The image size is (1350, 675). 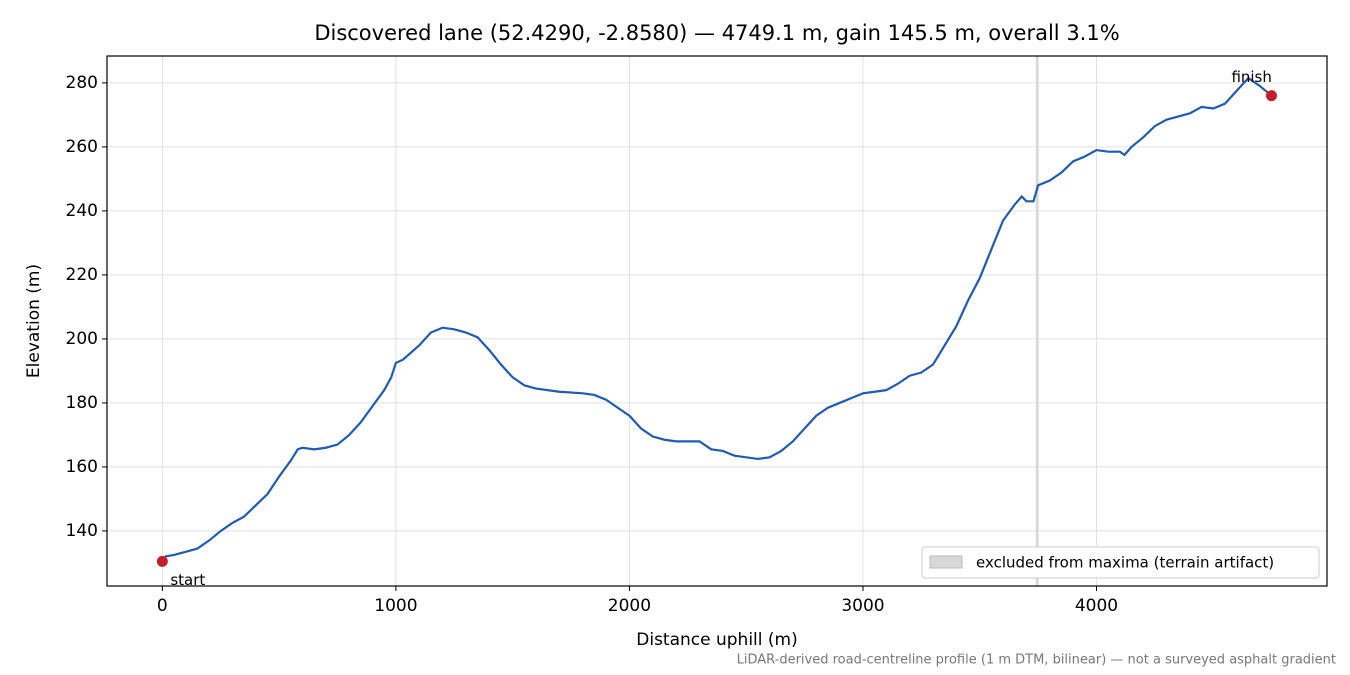 What do you see at coordinates (162, 606) in the screenshot?
I see `x-tick-label: 0` at bounding box center [162, 606].